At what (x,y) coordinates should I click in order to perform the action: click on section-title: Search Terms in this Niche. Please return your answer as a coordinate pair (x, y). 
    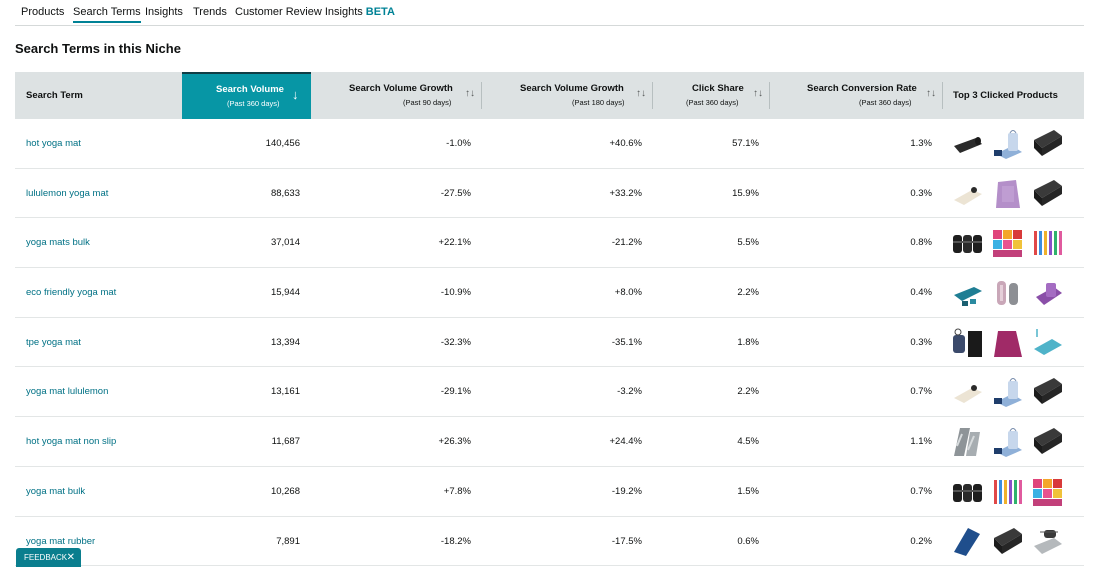
    Looking at the image, I should click on (98, 48).